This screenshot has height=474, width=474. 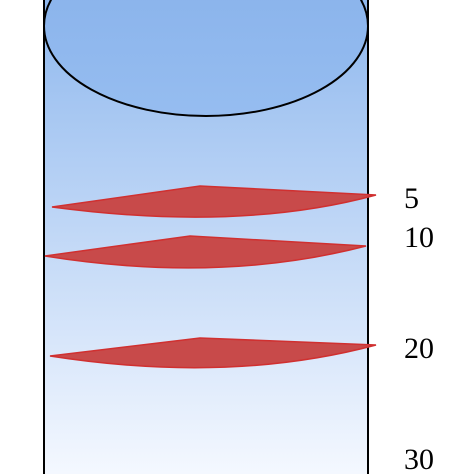 I want to click on depth-label-10: 10, so click(x=419, y=237).